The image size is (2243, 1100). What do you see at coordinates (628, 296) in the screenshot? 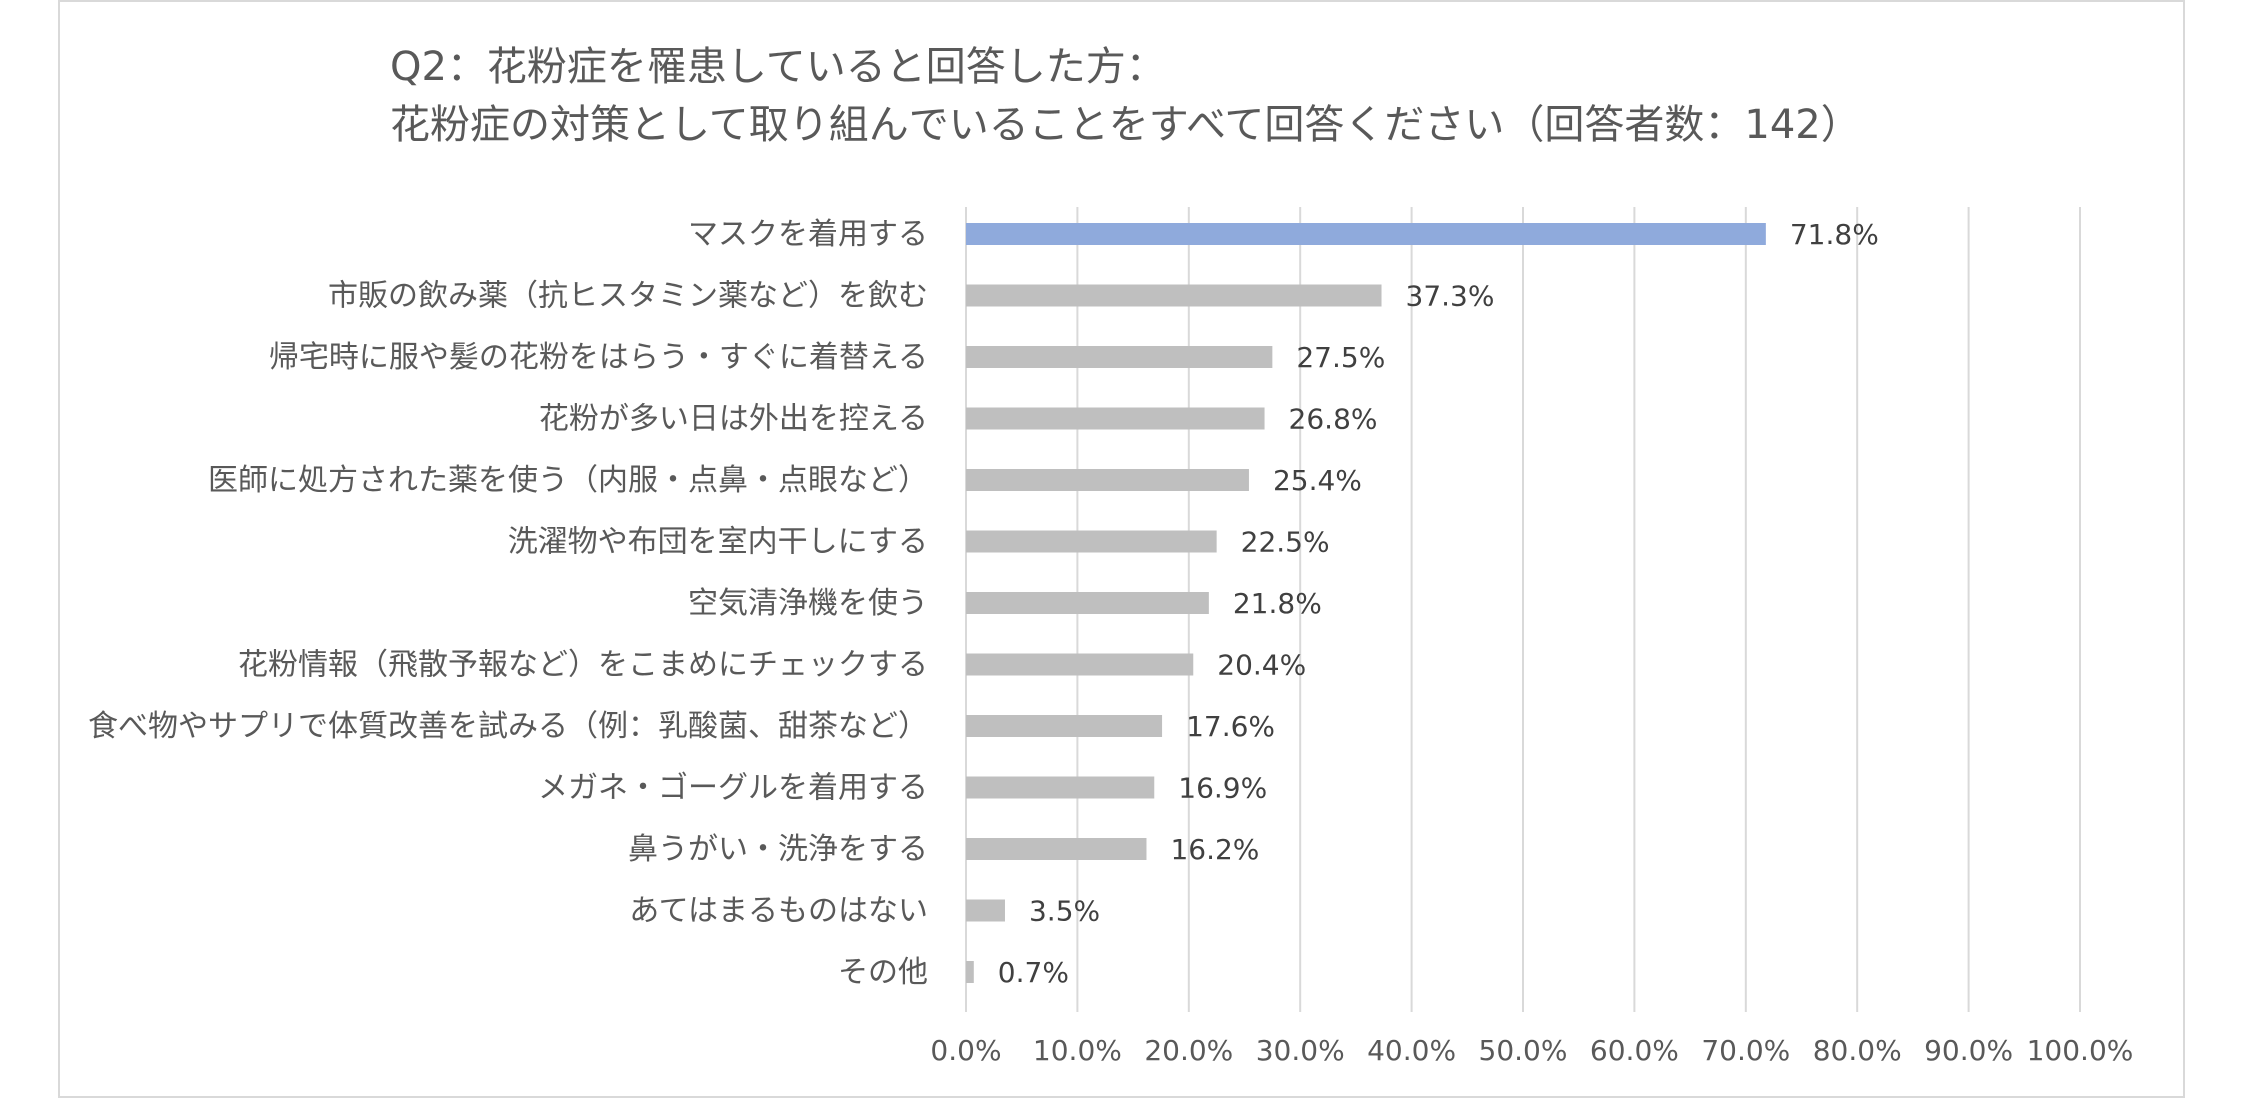
I see `category-label: 市販の飲み薬（抗ヒスタミン薬など）を飲む` at bounding box center [628, 296].